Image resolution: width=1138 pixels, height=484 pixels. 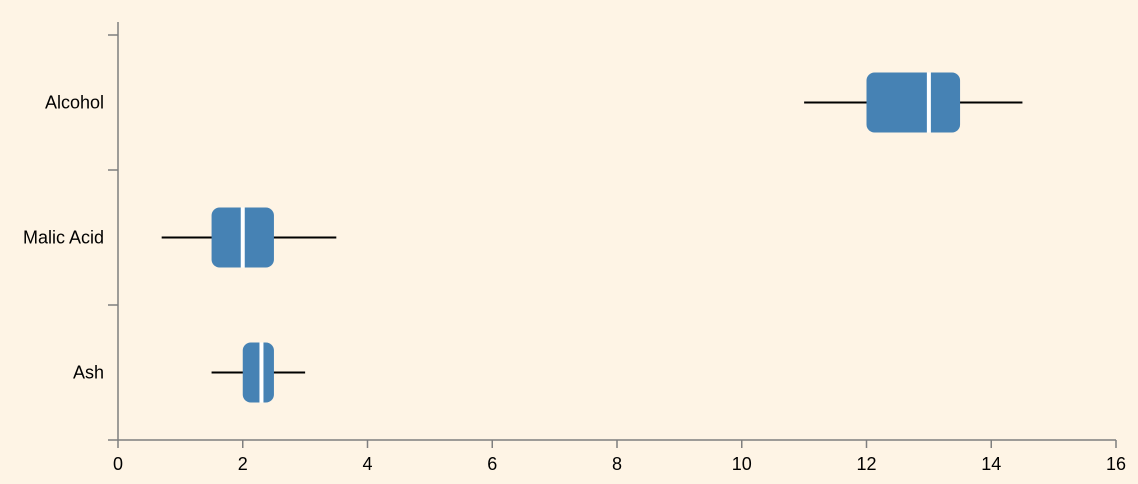 What do you see at coordinates (243, 464) in the screenshot?
I see `x-tick-label: 2` at bounding box center [243, 464].